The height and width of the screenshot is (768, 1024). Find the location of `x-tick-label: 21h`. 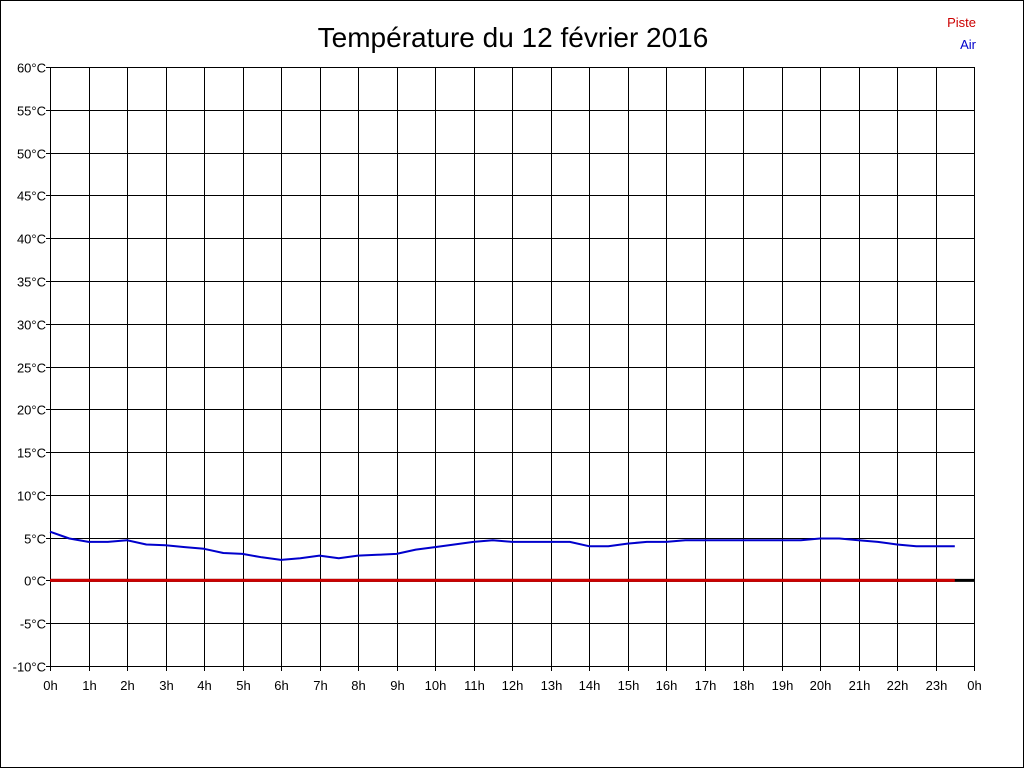

x-tick-label: 21h is located at coordinates (860, 685).